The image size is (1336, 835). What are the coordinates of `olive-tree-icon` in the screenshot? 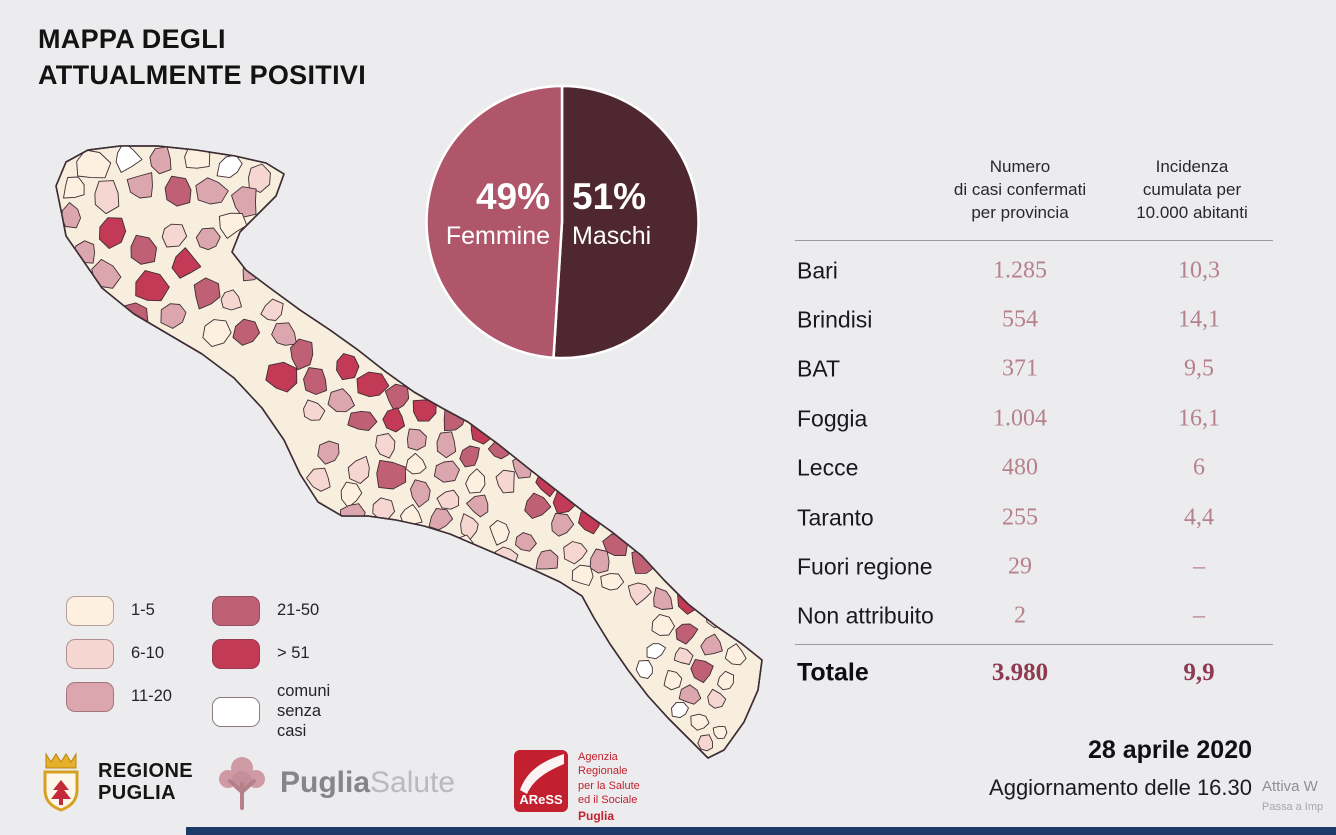 It's located at (242, 783).